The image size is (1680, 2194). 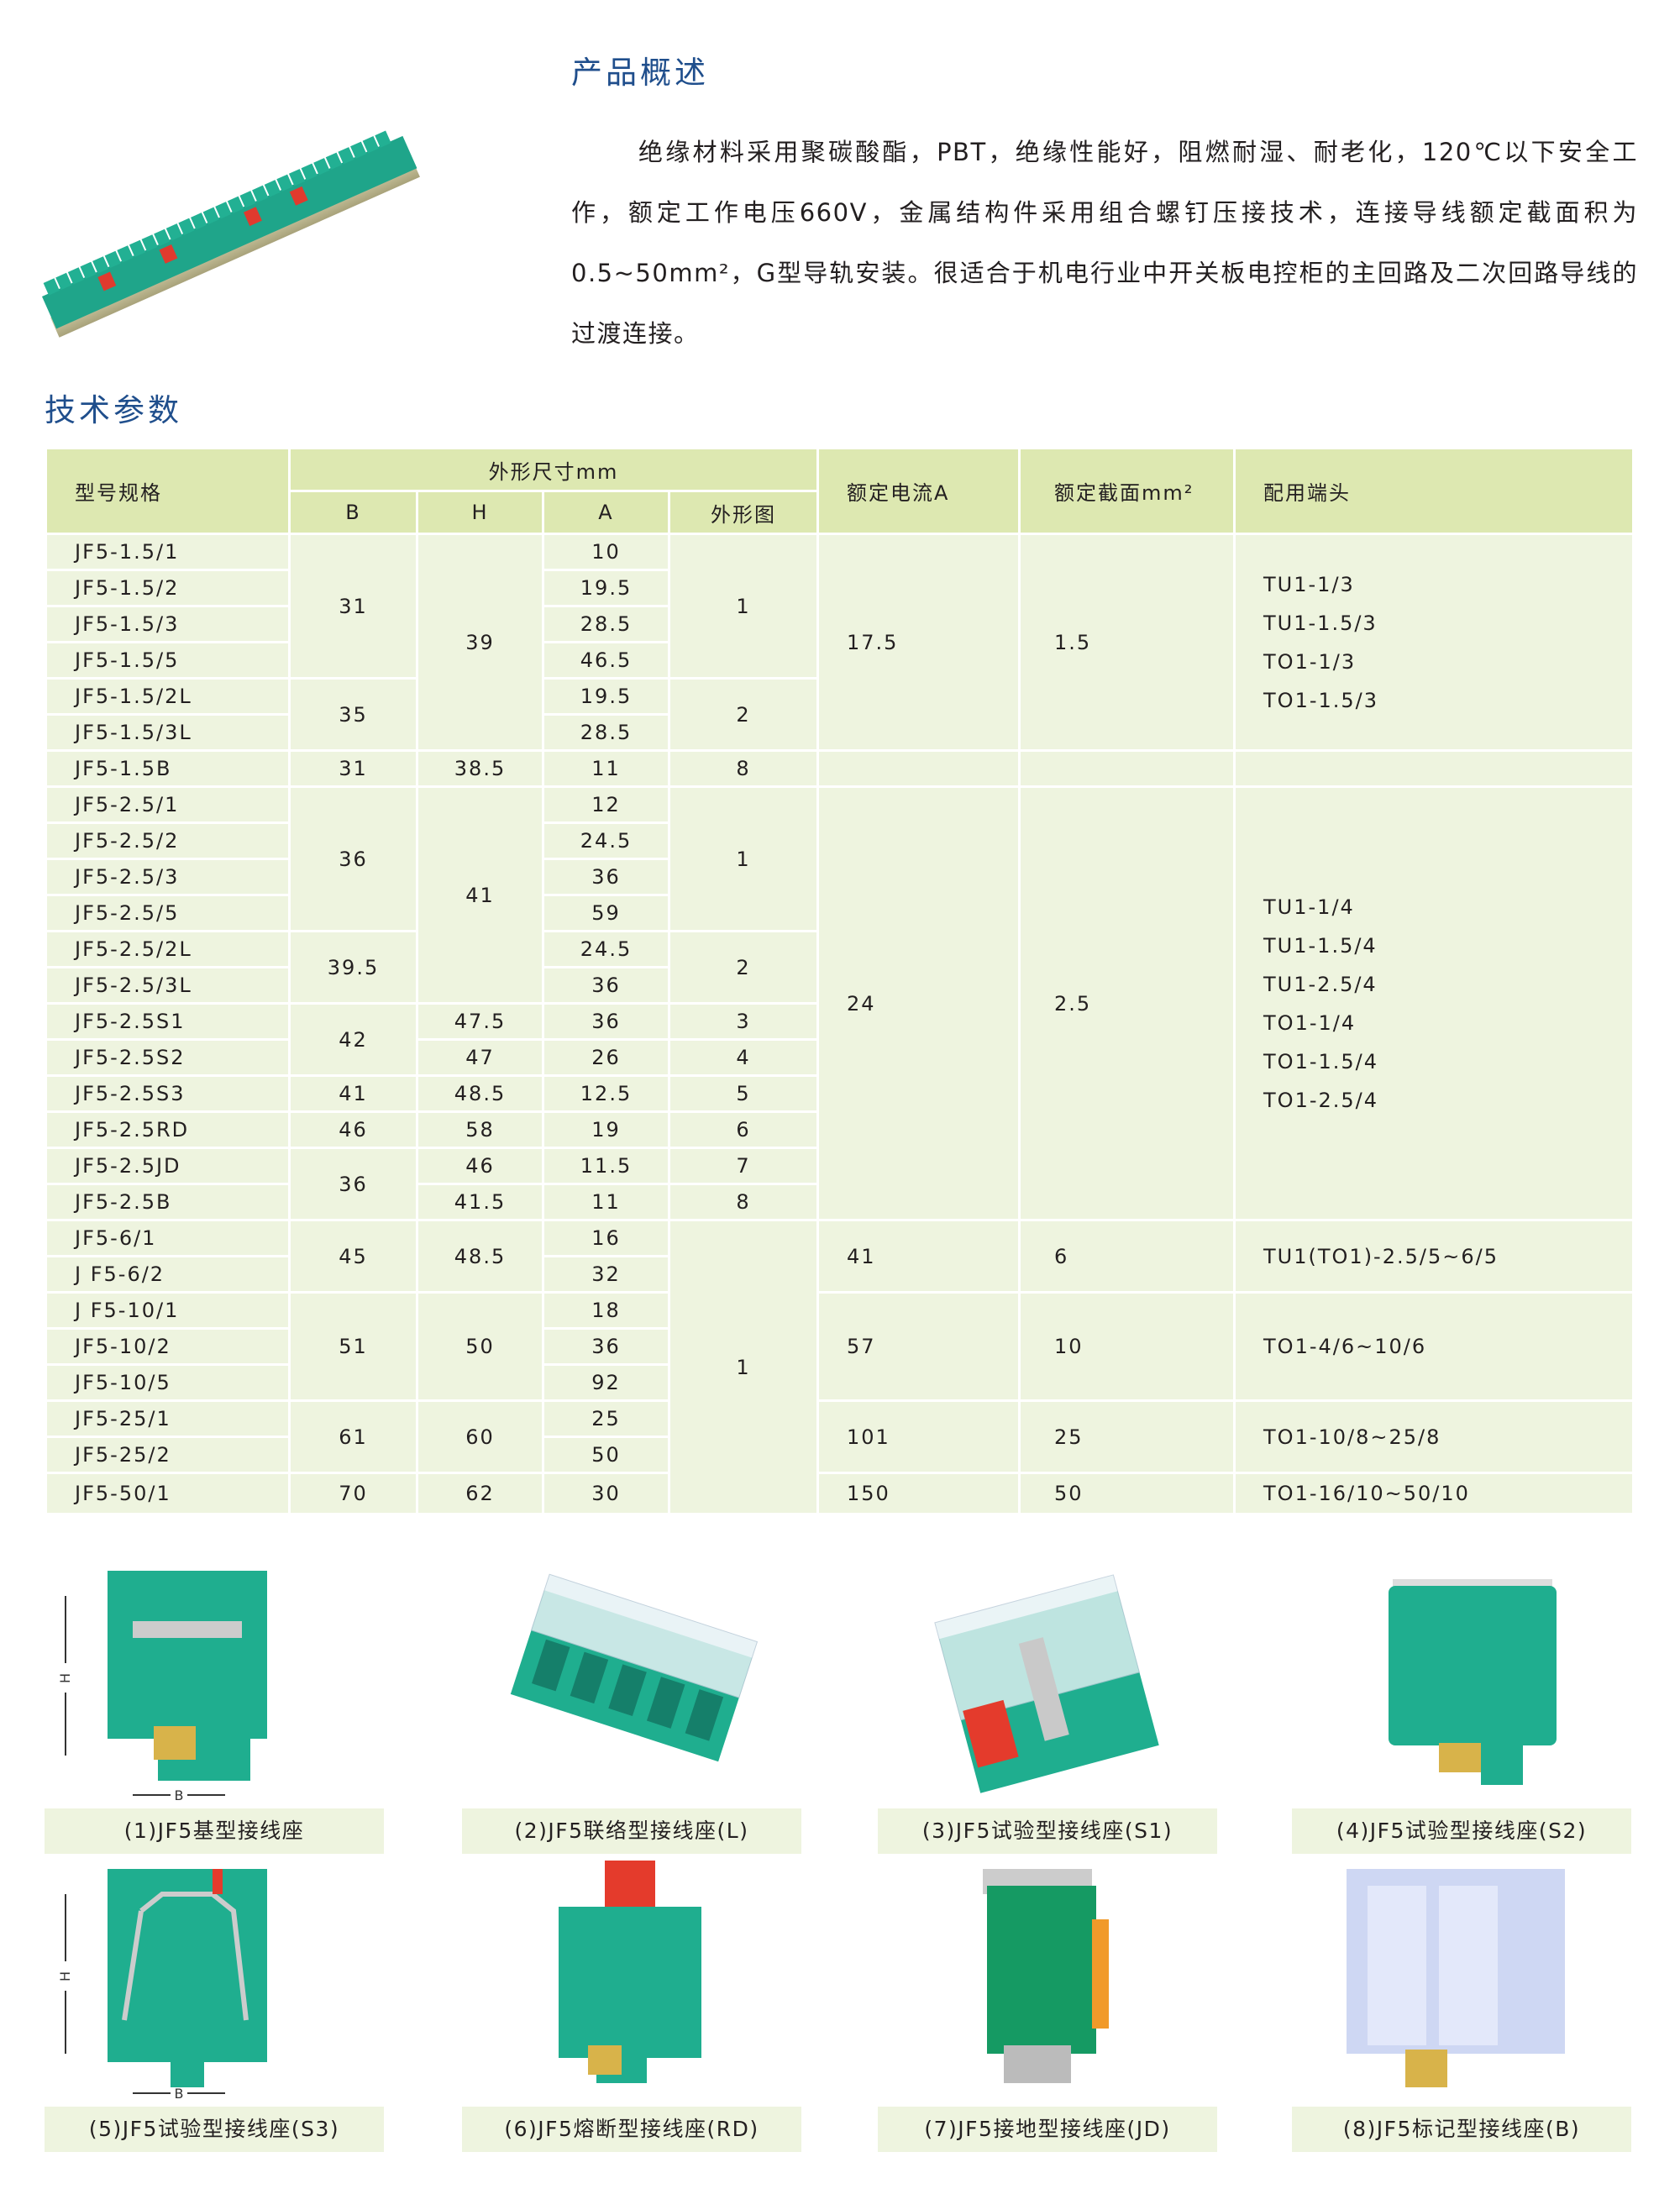 I want to click on table-row: J F5-6/2 32, so click(x=839, y=1274).